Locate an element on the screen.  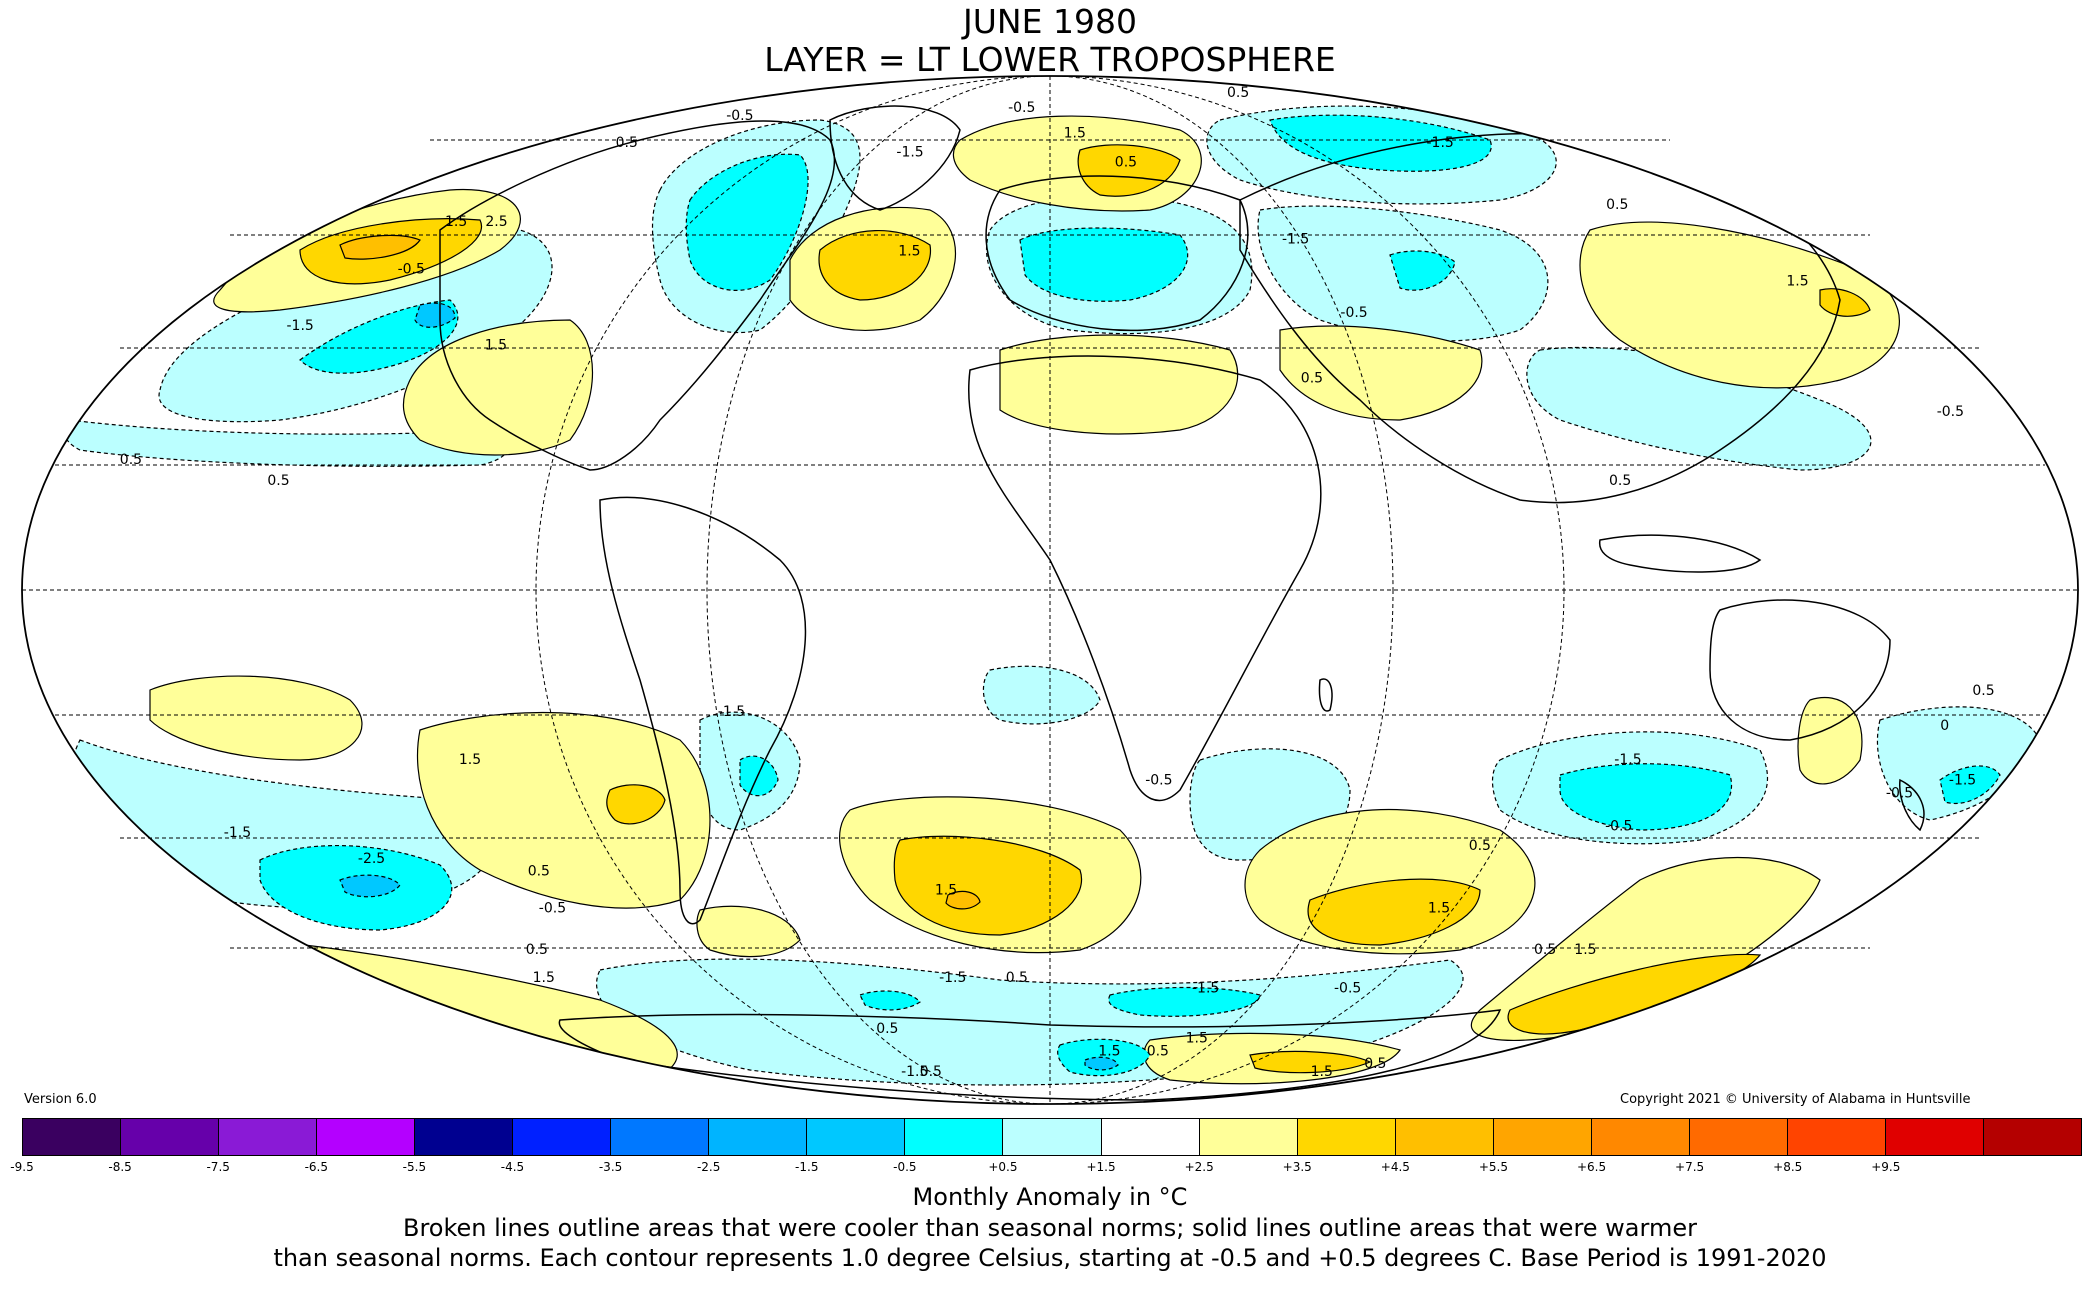
strong-cool-north-america is located at coordinates (747, 222).